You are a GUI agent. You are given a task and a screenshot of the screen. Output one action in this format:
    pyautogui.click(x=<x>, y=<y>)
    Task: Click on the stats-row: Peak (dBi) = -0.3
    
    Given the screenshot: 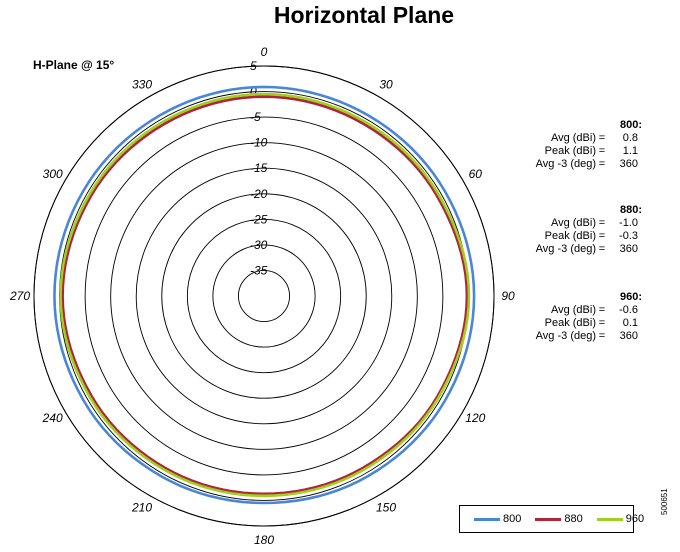 What is the action you would take?
    pyautogui.click(x=571, y=236)
    